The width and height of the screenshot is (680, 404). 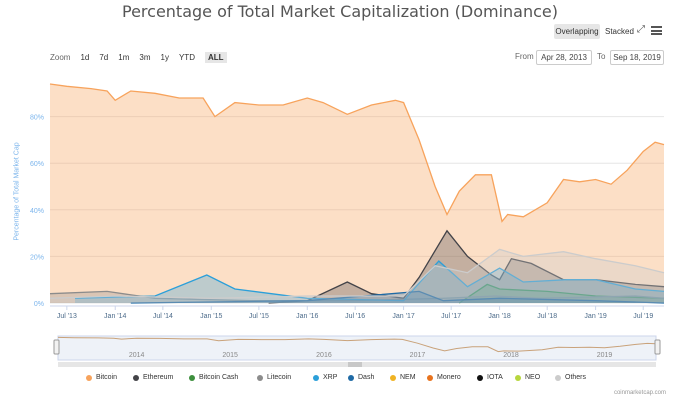 I want to click on zoom-ytd-button: YTD, so click(x=186, y=57).